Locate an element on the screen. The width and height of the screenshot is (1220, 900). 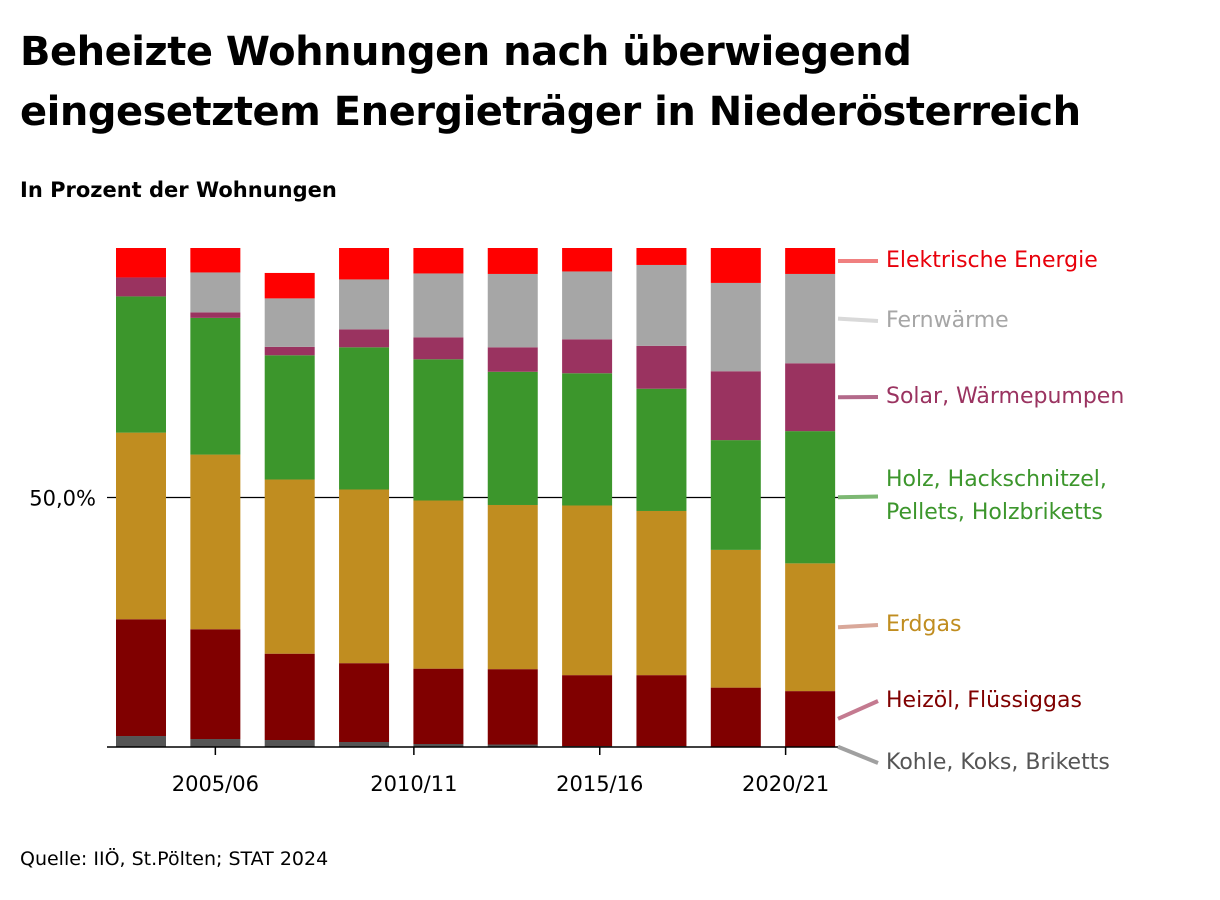
legend-label: Solar, Wärmepumpen is located at coordinates (1005, 396).